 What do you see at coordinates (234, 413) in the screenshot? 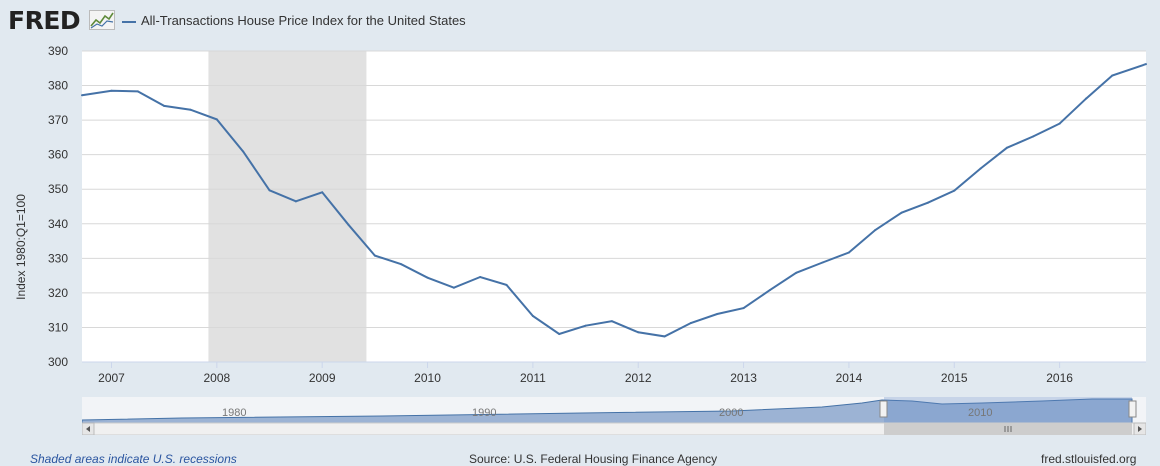
I see `navigator-label: 1980` at bounding box center [234, 413].